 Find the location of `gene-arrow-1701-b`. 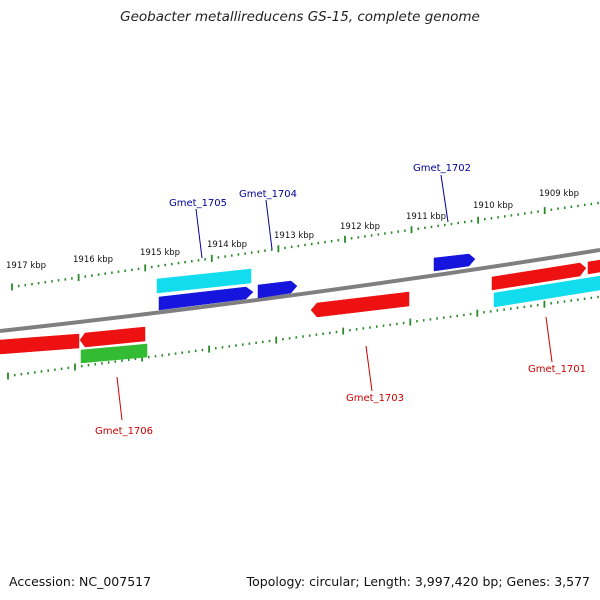

gene-arrow-1701-b is located at coordinates (593, 267).